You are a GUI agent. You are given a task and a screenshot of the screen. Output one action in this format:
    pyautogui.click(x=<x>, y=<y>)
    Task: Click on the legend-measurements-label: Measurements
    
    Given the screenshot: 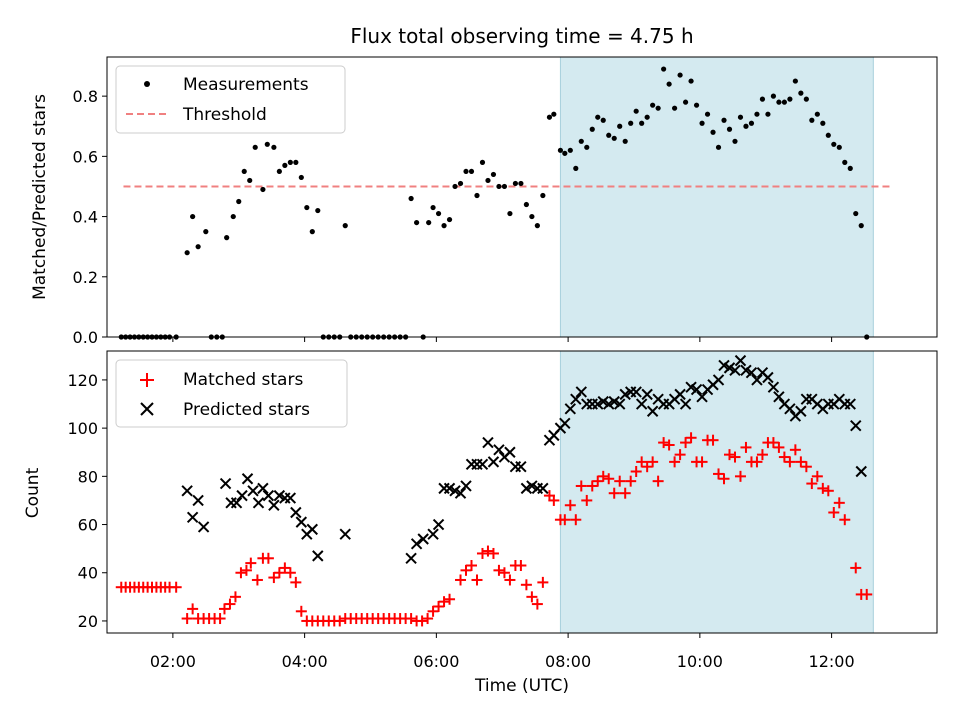 What is the action you would take?
    pyautogui.click(x=246, y=85)
    